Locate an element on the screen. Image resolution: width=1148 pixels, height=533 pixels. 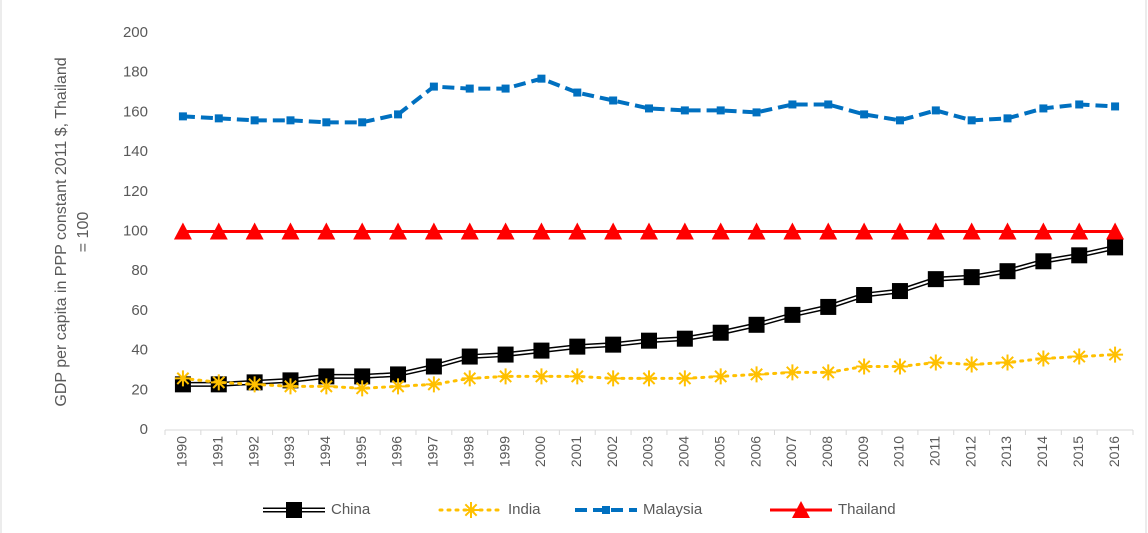
x-tick-label: 1996 is located at coordinates (397, 451).